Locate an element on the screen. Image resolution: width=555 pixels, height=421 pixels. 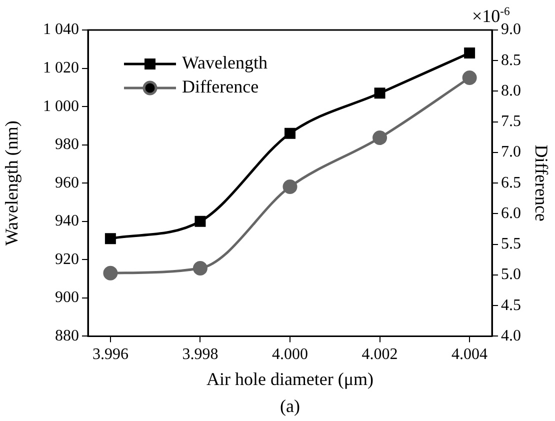
y-tick-label: 1 020 is located at coordinates (61, 67).